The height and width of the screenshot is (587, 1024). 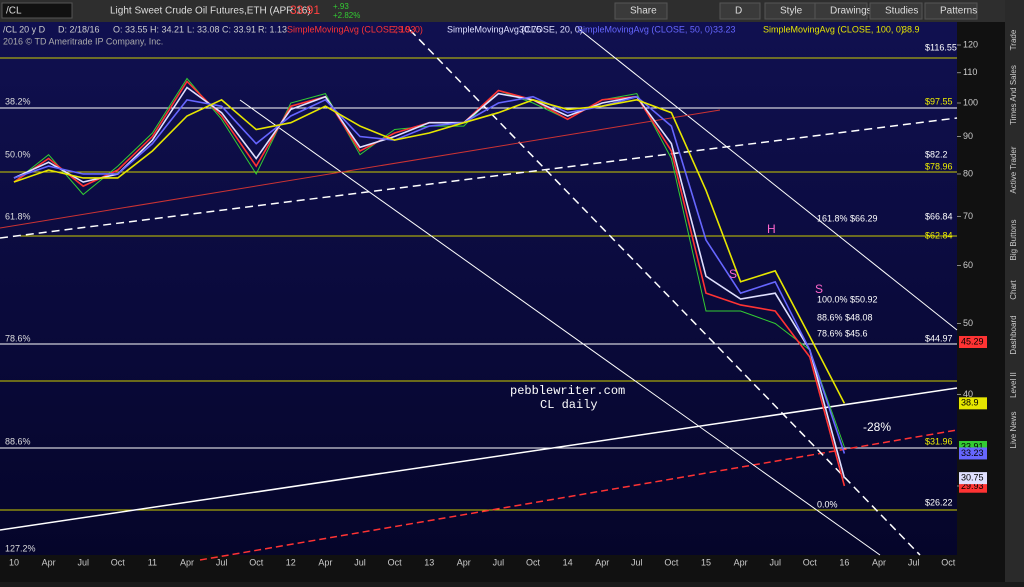 I want to click on pattern-label: H, so click(x=771, y=229).